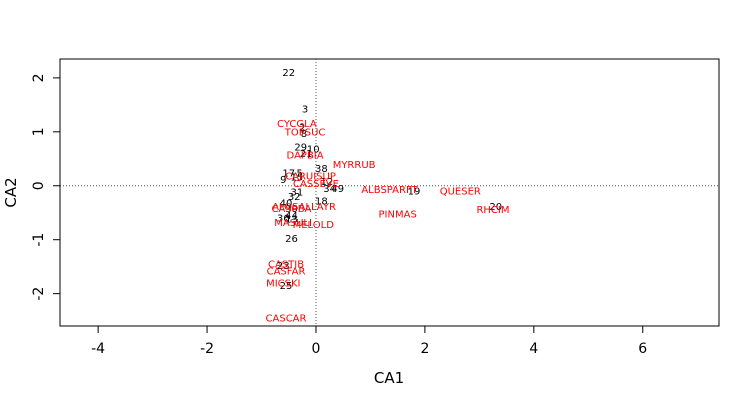  What do you see at coordinates (291, 216) in the screenshot?
I see `site-label: 44` at bounding box center [291, 216].